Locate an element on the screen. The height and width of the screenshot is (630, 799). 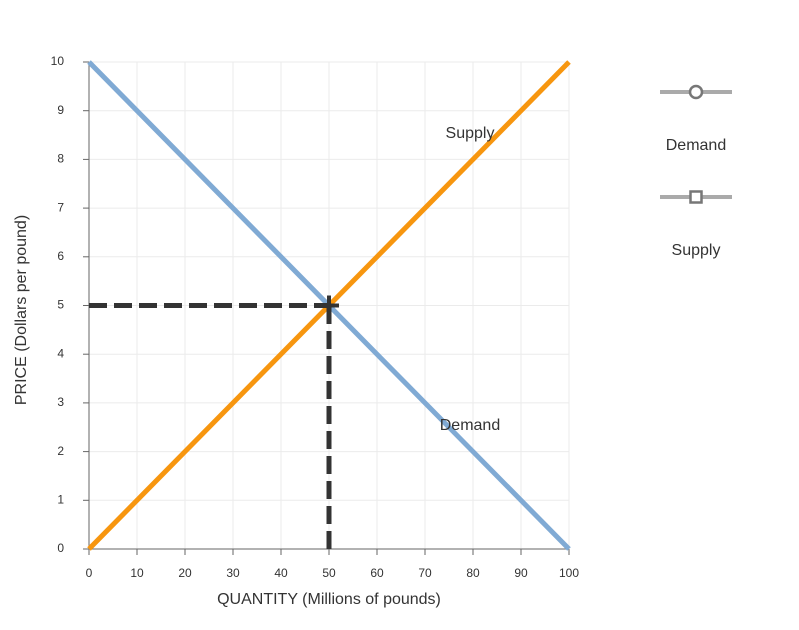
y-axis-label: PRICE (Dollars per pound) is located at coordinates (21, 310).